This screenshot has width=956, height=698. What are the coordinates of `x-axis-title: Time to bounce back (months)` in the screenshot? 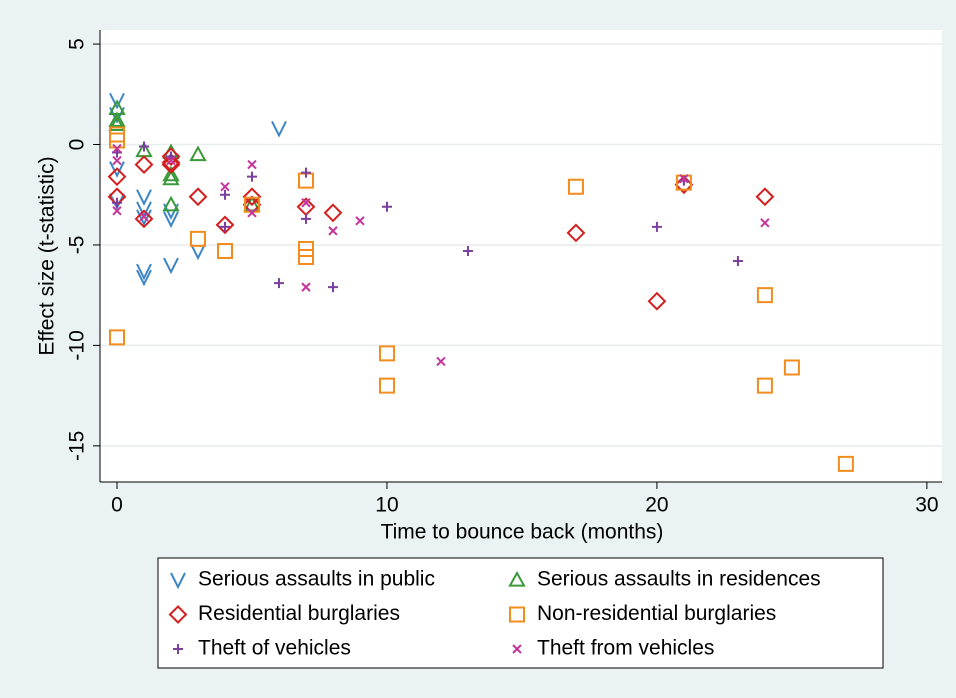 It's located at (522, 532).